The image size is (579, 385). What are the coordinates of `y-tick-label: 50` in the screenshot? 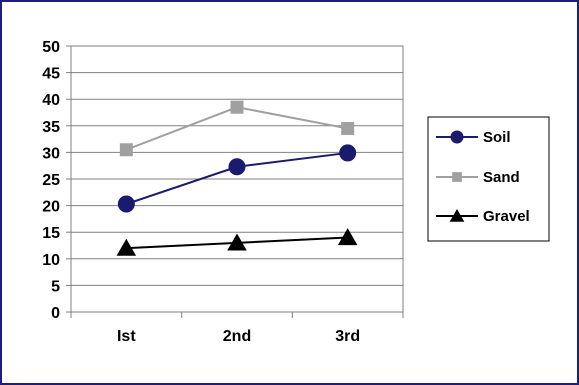 It's located at (51, 47).